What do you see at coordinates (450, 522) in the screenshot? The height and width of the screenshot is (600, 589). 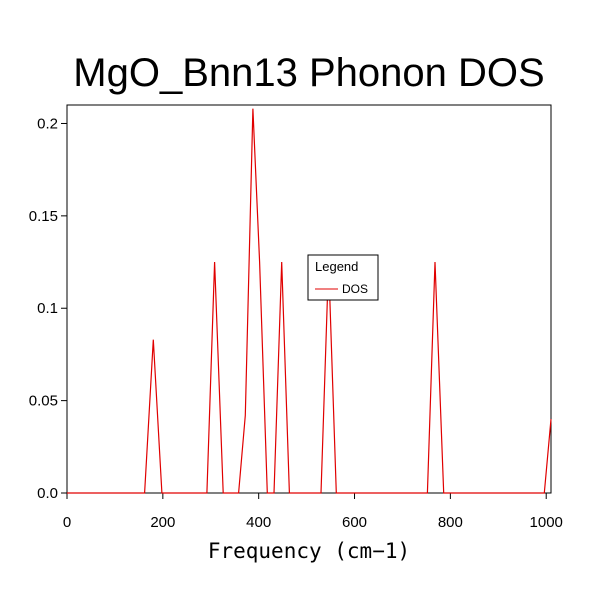 I see `x-tick-label: 800` at bounding box center [450, 522].